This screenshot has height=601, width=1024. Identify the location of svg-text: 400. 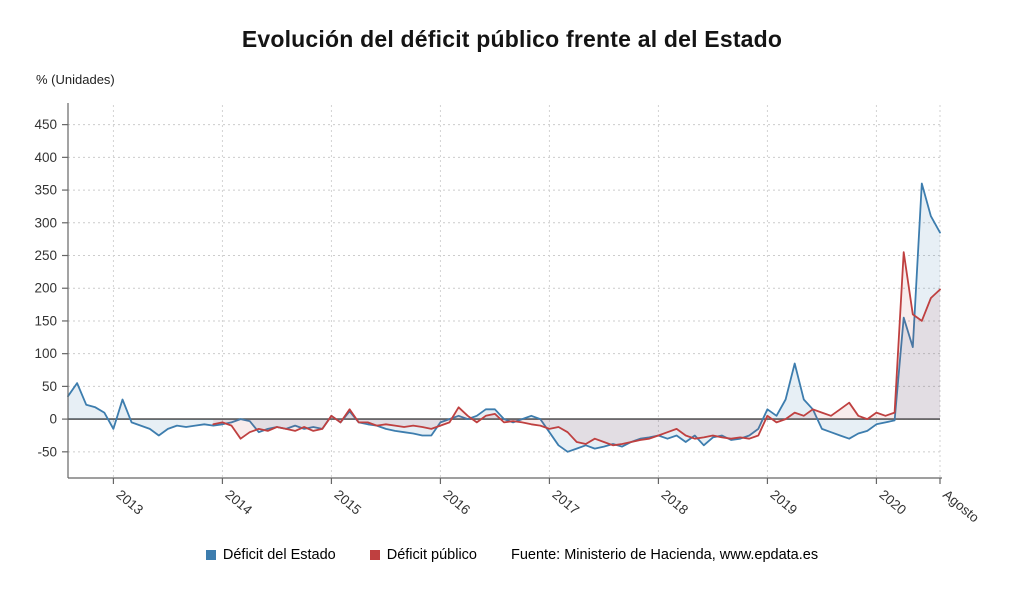
(45, 157).